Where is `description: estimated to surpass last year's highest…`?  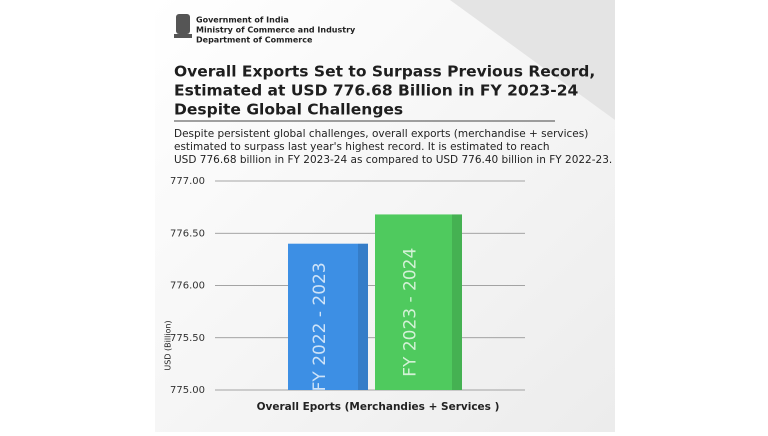
description: estimated to surpass last year's highest… is located at coordinates (362, 147).